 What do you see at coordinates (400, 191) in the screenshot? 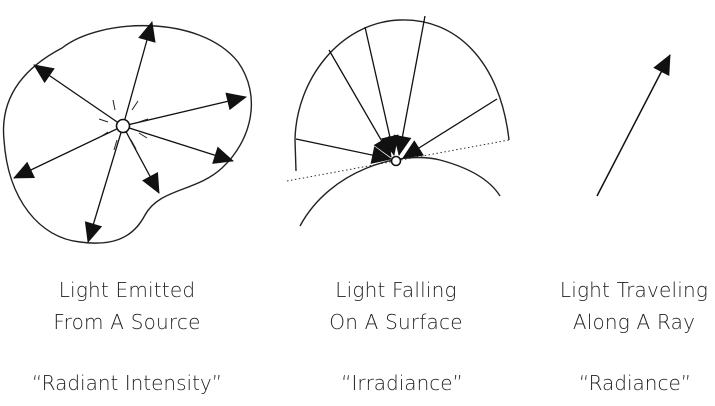
I see `surface-curve` at bounding box center [400, 191].